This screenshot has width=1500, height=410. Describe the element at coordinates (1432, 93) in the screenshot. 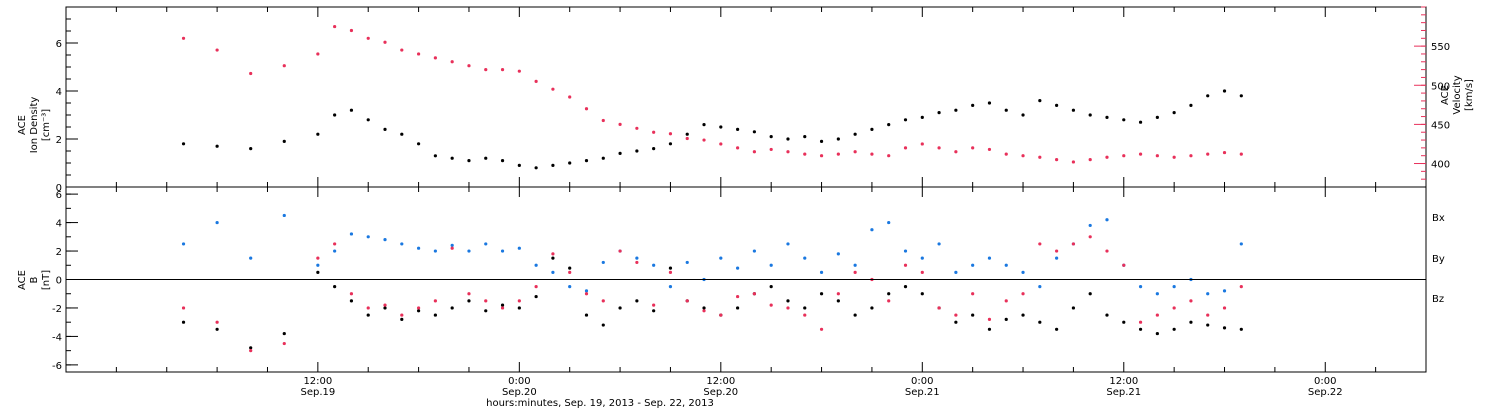

I see `top-right-ticks: 400 450 500 550` at that location.